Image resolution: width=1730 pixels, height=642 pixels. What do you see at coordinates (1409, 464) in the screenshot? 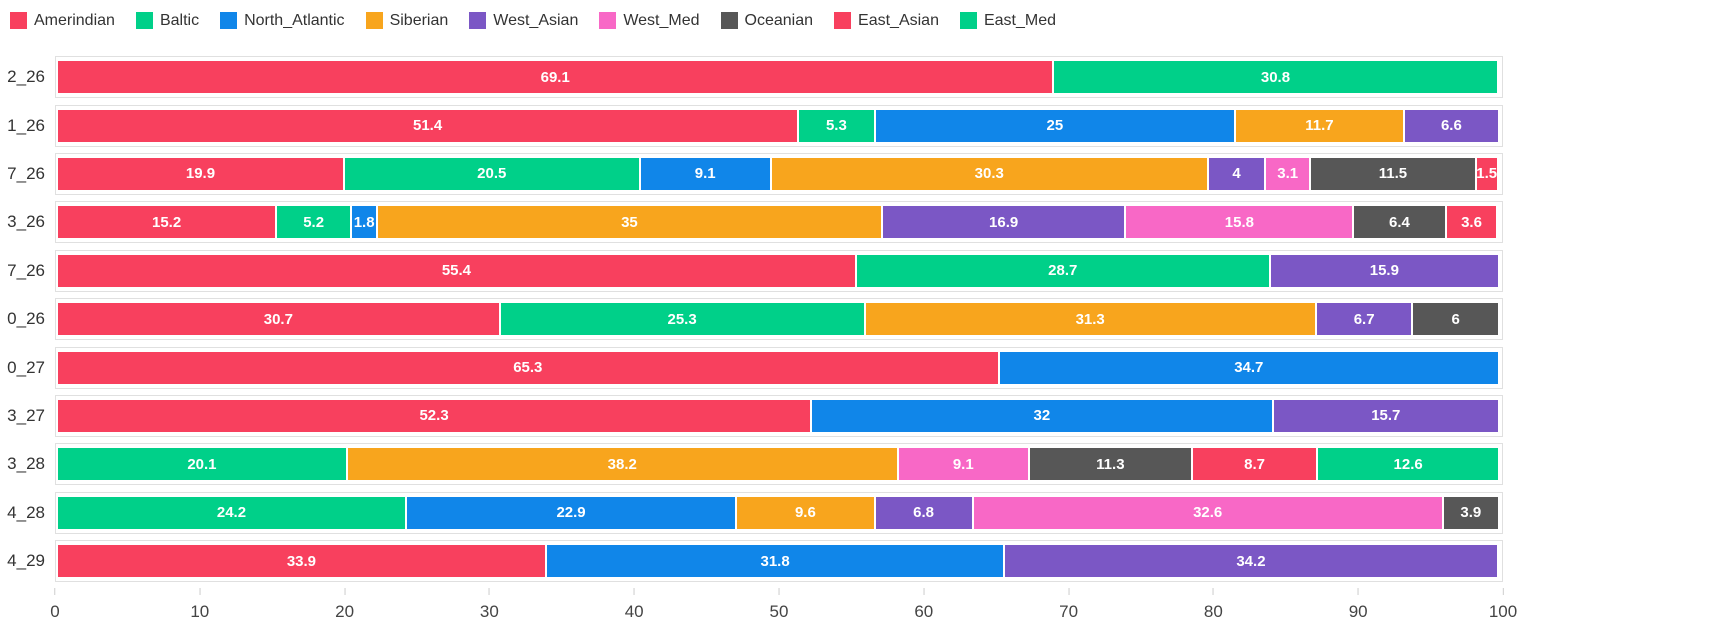
I see `bar-segment-east_med: 12.6` at bounding box center [1409, 464].